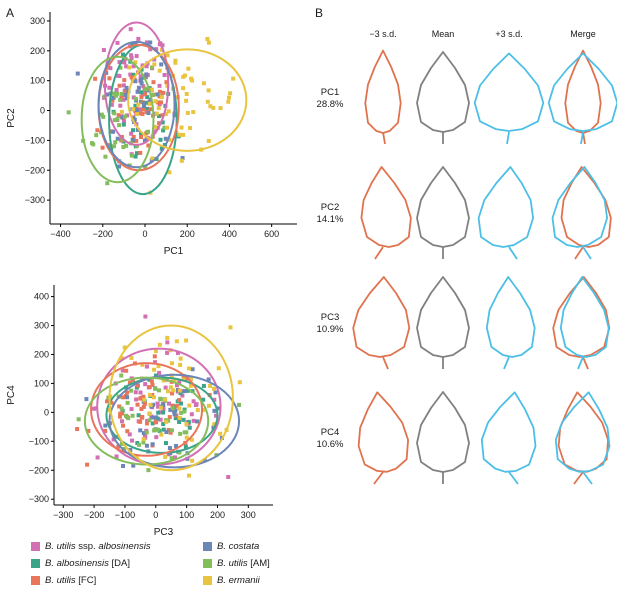 The width and height of the screenshot is (617, 595). What do you see at coordinates (63, 580) in the screenshot?
I see `legend-item: B. utilis [FC]` at bounding box center [63, 580].